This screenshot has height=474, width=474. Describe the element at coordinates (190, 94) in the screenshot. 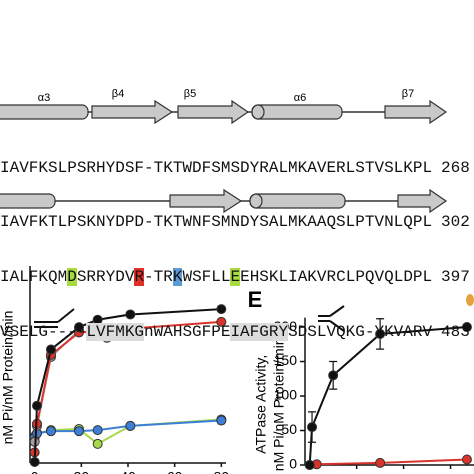

I see `structure-label: β5` at that location.